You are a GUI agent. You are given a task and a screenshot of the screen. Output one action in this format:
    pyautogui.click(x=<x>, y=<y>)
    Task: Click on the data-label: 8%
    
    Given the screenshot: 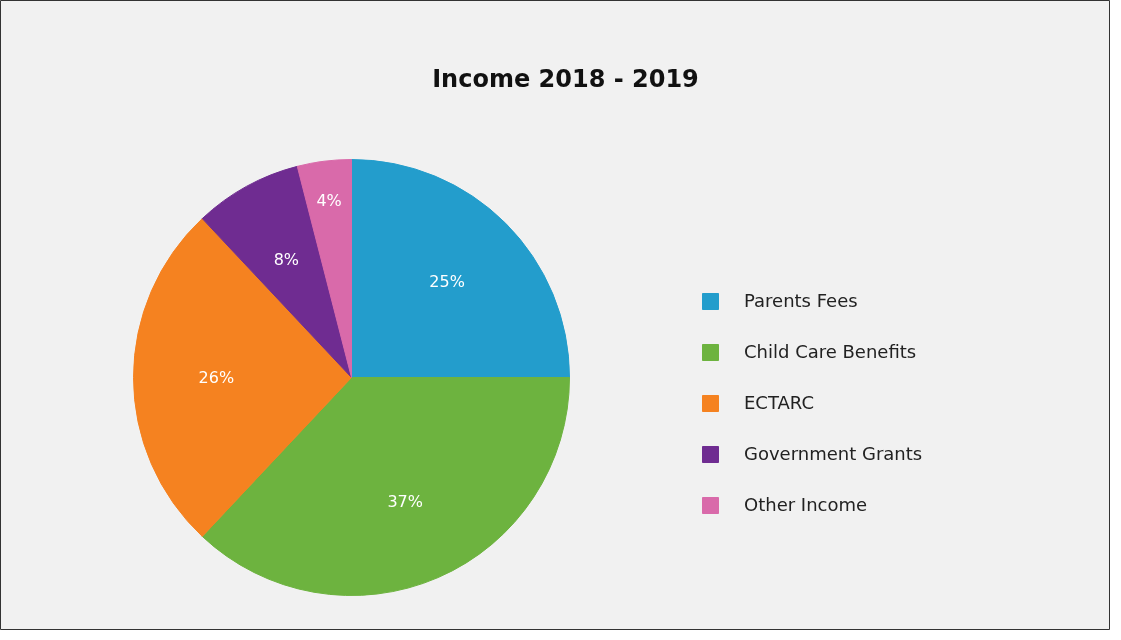 What is the action you would take?
    pyautogui.click(x=286, y=259)
    